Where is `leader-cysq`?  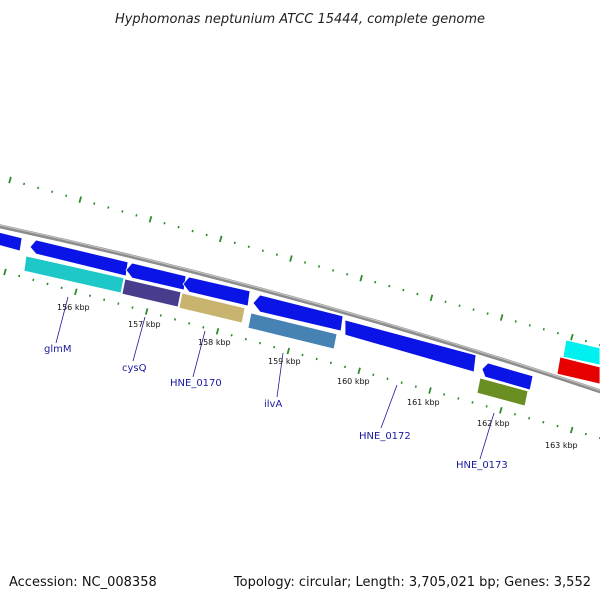 leader-cysq is located at coordinates (139, 339).